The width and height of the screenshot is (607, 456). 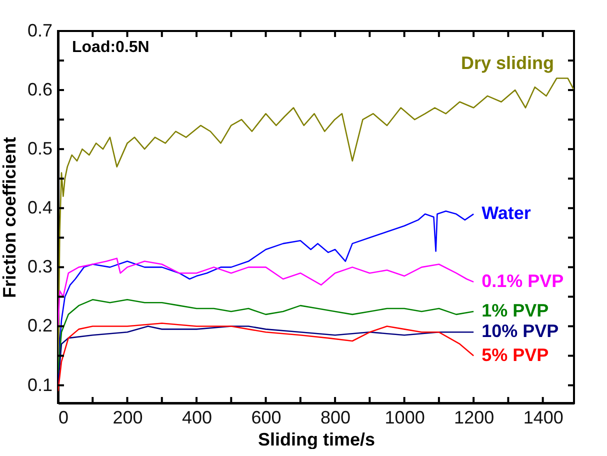 What do you see at coordinates (39, 90) in the screenshot?
I see `y-tick-label: 0.6` at bounding box center [39, 90].